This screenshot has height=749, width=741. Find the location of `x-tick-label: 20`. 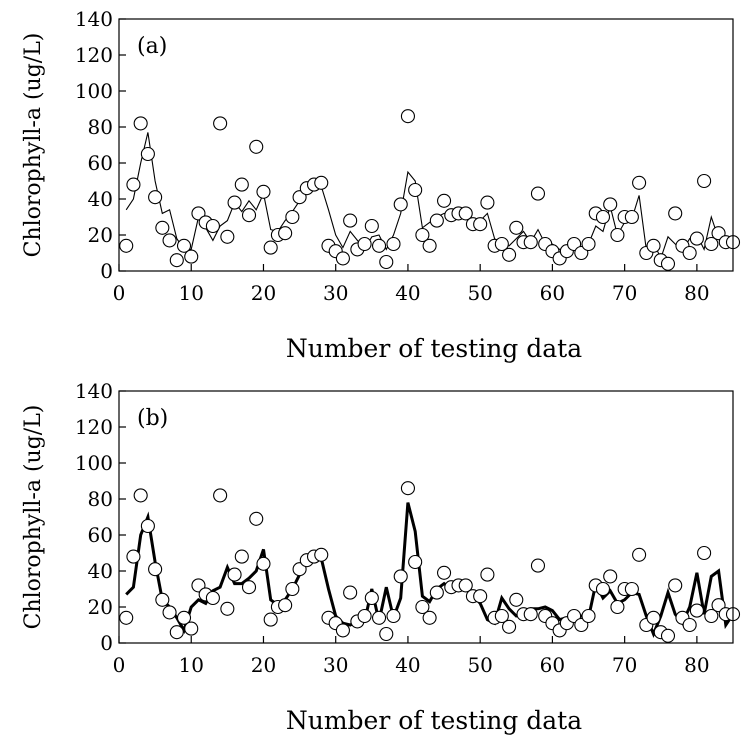

x-tick-label: 20 is located at coordinates (263, 665).